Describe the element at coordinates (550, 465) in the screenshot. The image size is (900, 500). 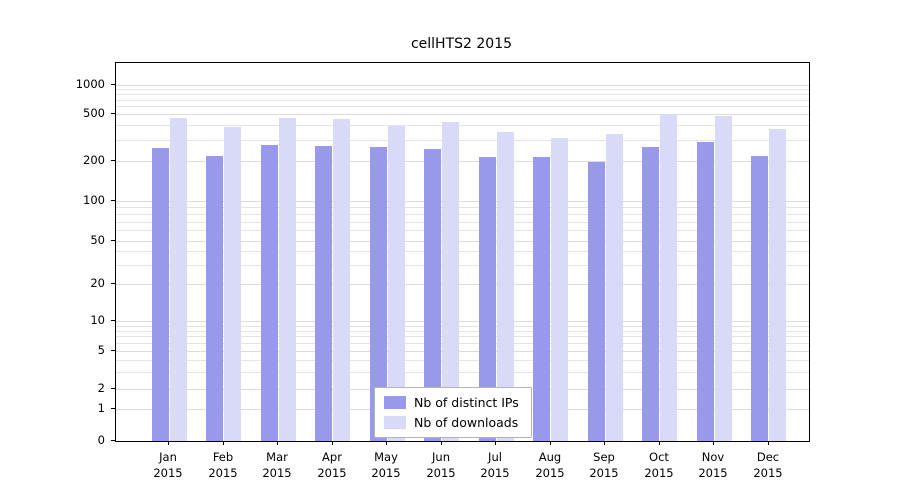
I see `x-tick-label: Aug 2015` at that location.